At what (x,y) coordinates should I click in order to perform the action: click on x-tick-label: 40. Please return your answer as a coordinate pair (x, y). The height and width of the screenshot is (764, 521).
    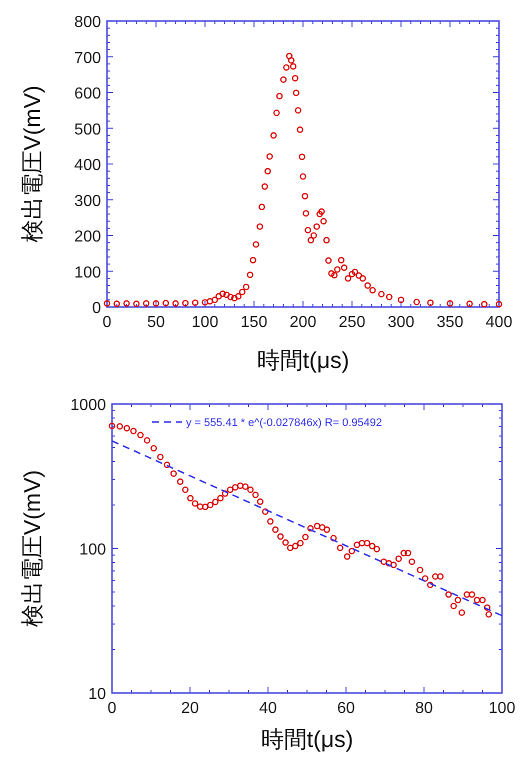
    Looking at the image, I should click on (268, 708).